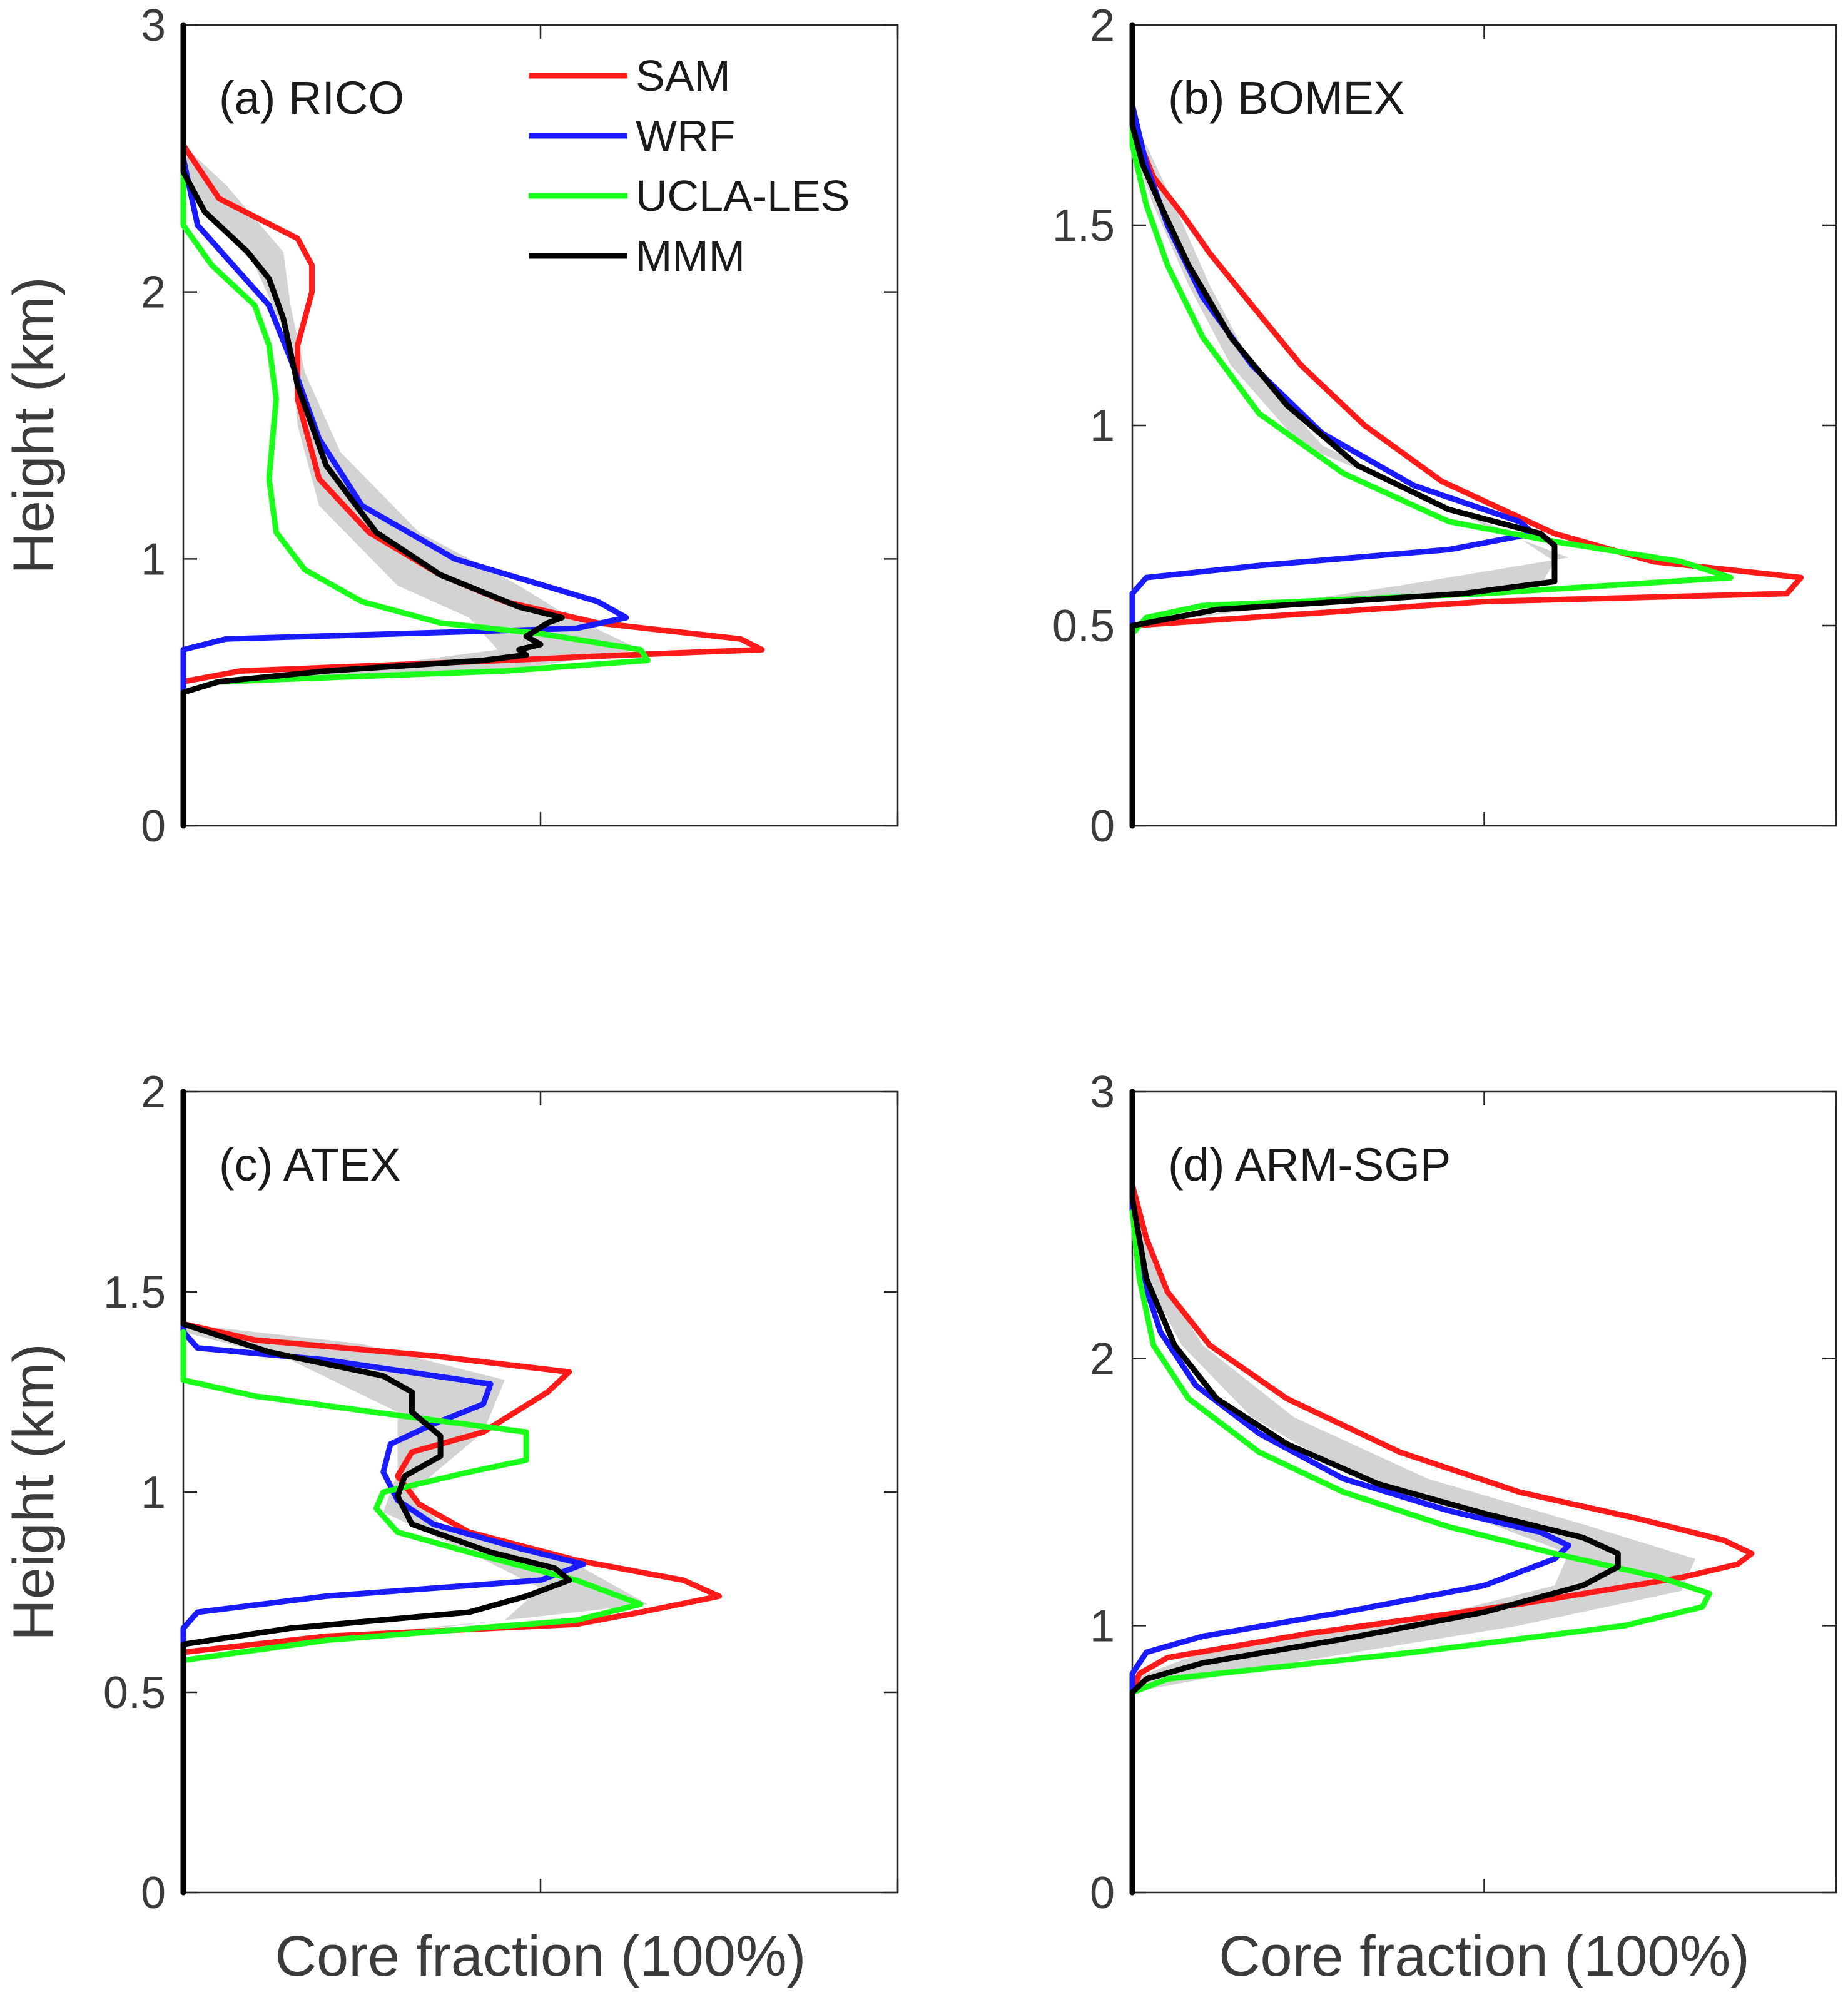 The width and height of the screenshot is (1848, 2002). What do you see at coordinates (683, 75) in the screenshot?
I see `legend-label: SAM` at bounding box center [683, 75].